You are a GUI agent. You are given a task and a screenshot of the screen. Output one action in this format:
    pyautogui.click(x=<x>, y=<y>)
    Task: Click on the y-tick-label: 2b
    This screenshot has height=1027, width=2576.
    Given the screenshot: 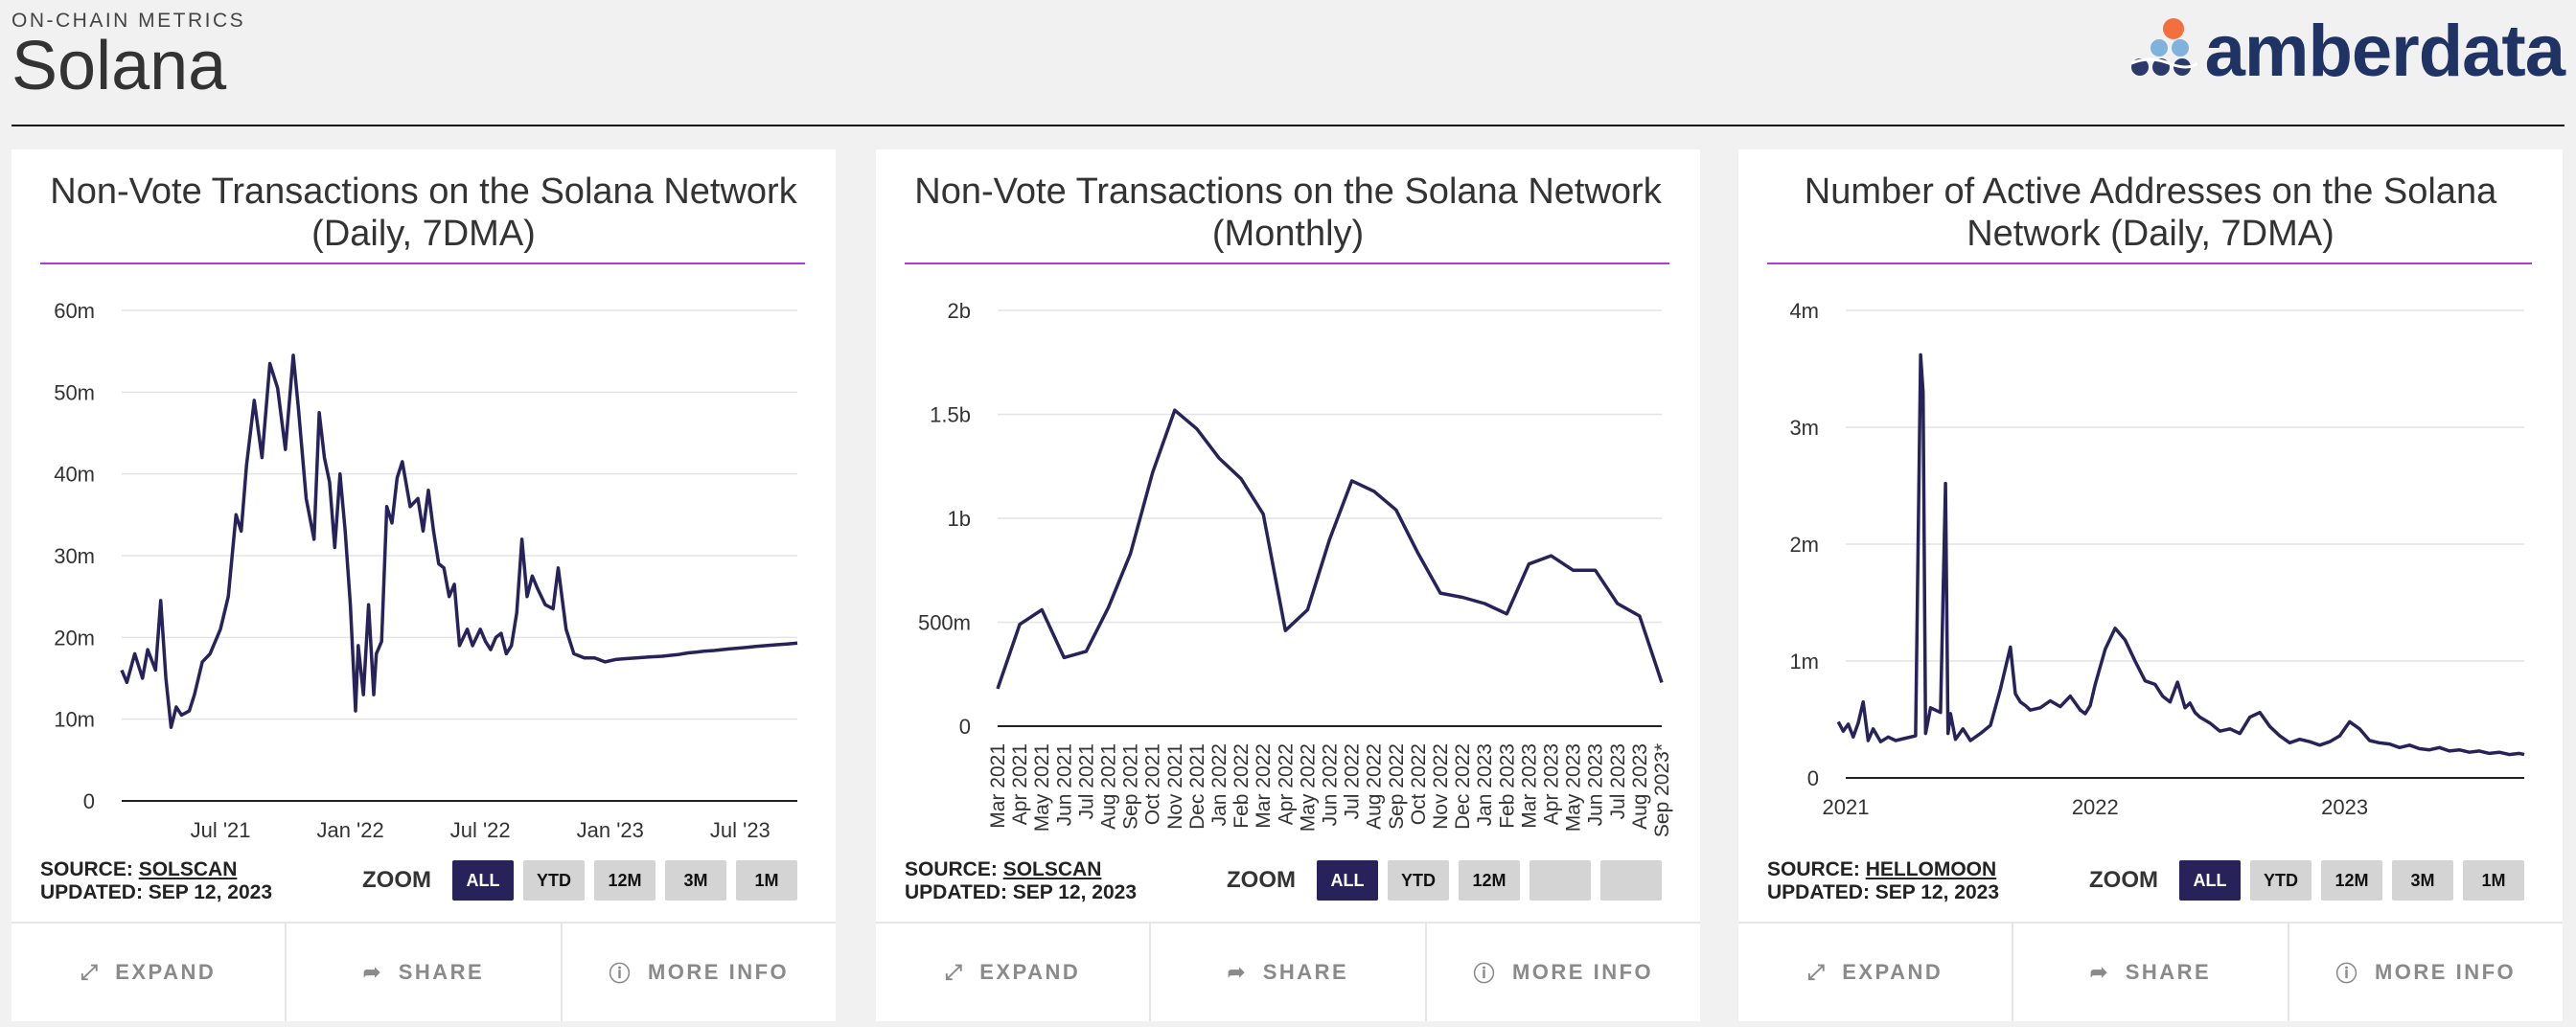 What is the action you would take?
    pyautogui.click(x=959, y=311)
    